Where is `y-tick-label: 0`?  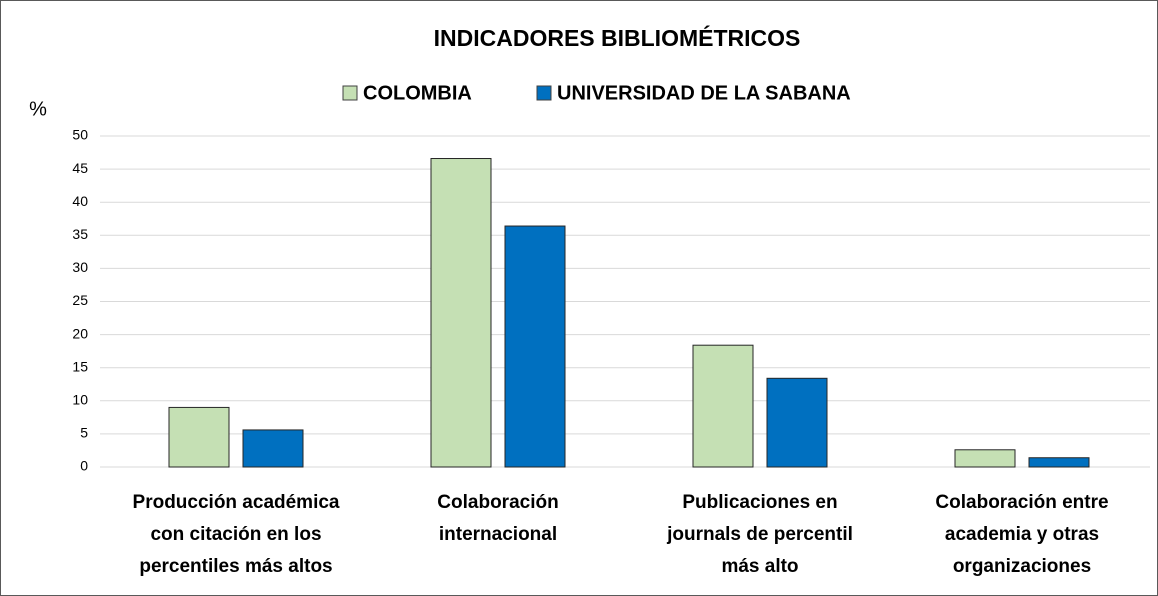
y-tick-label: 0 is located at coordinates (84, 466).